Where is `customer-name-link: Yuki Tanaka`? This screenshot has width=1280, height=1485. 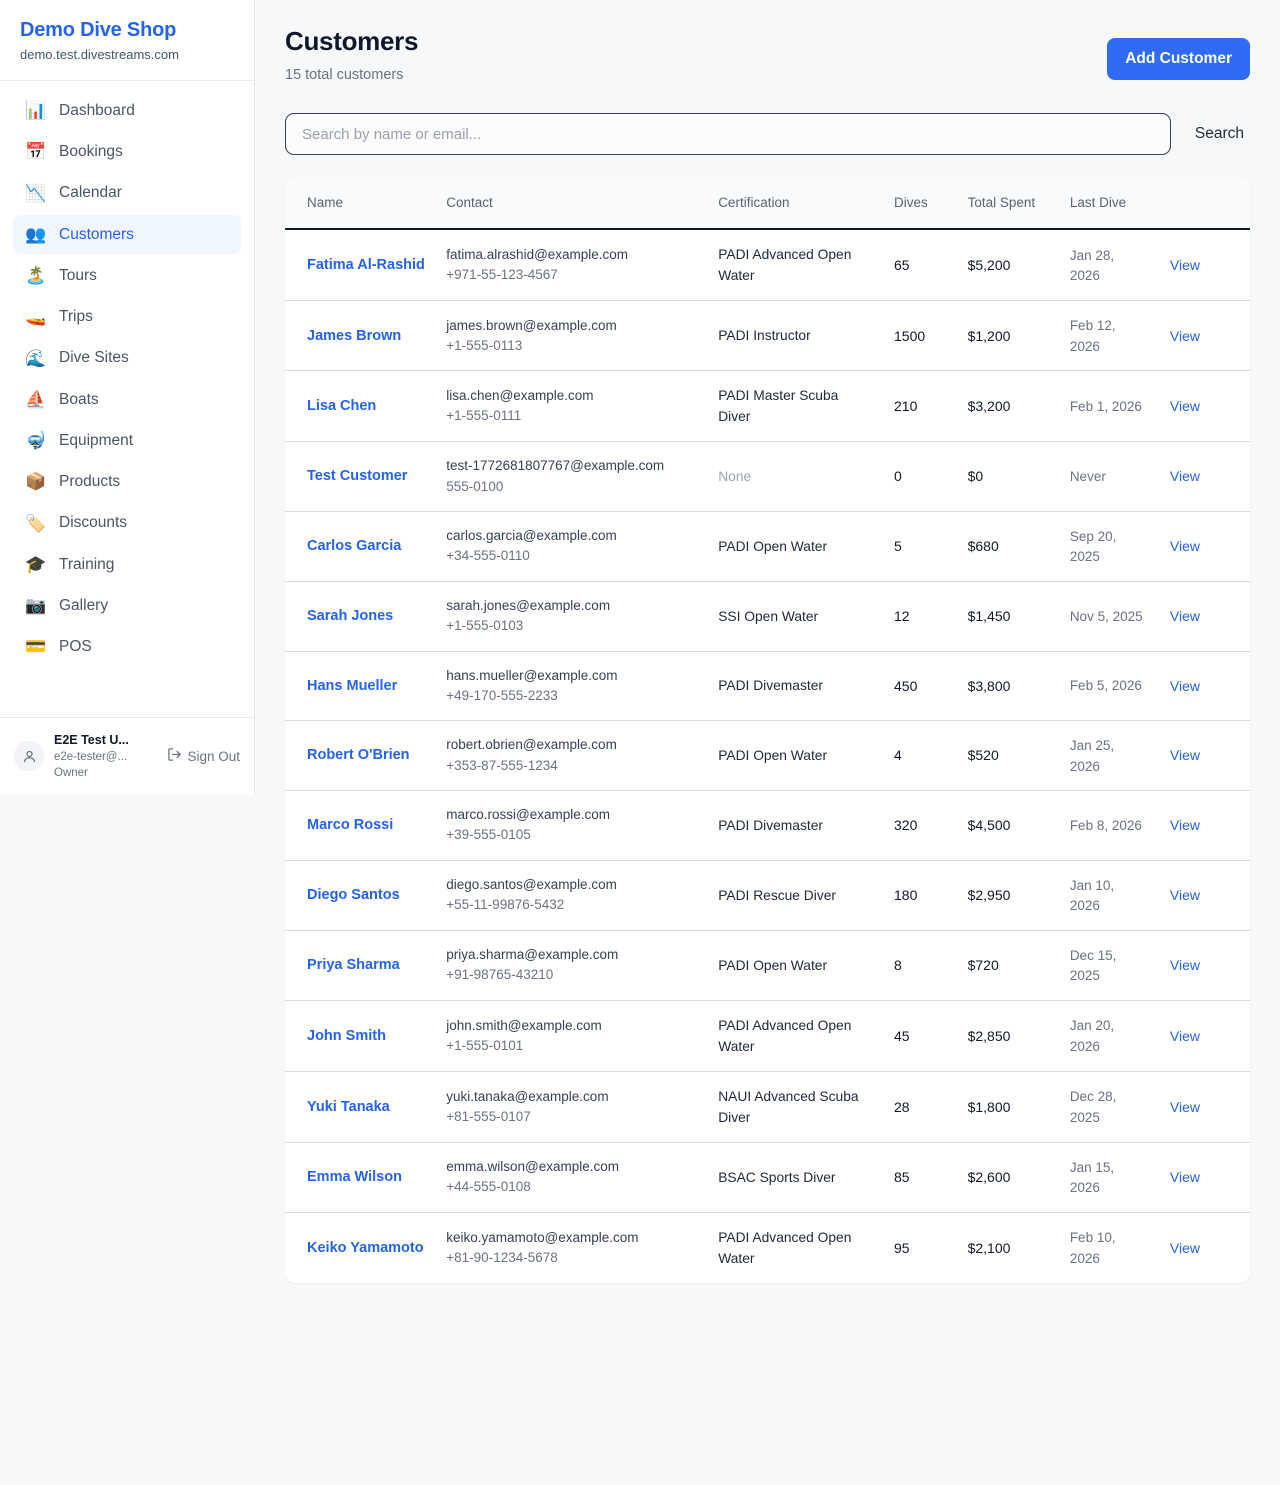 customer-name-link: Yuki Tanaka is located at coordinates (348, 1106).